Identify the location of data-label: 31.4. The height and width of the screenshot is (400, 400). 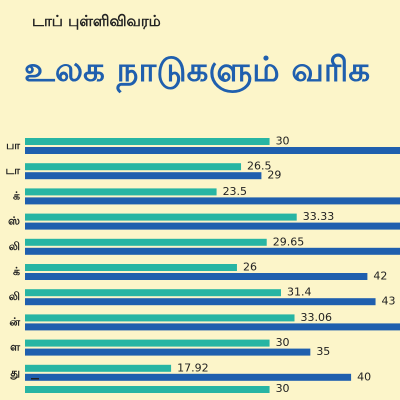
(299, 292).